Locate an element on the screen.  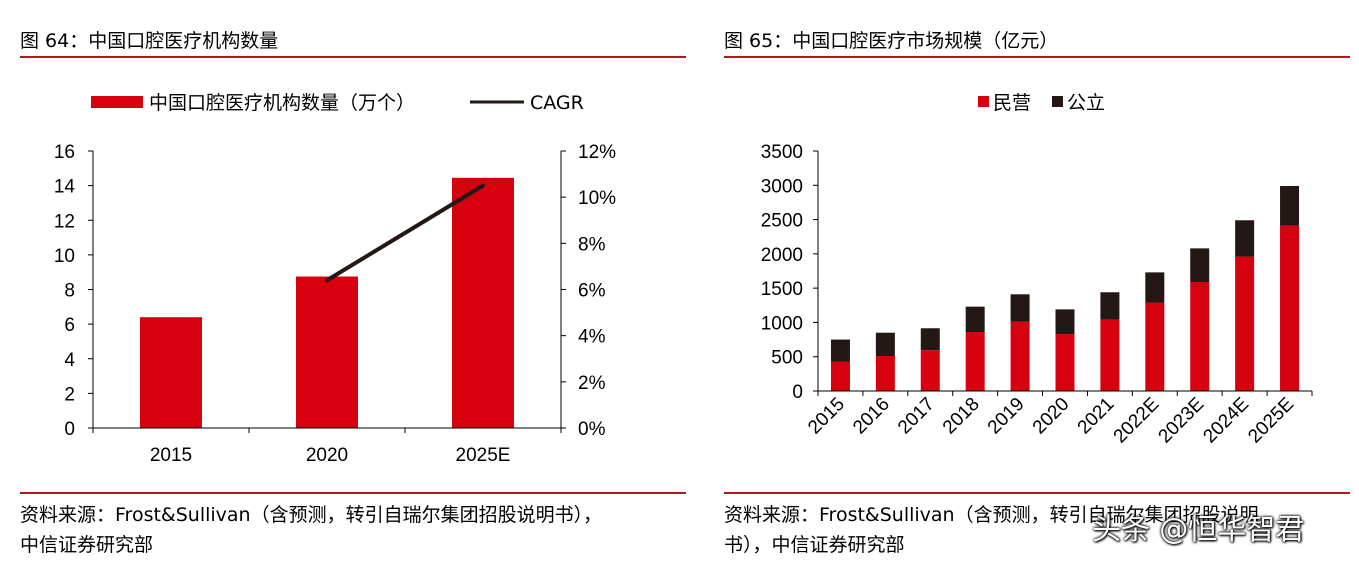
figure-64-source-line-2: 中信证券研究部 is located at coordinates (87, 545).